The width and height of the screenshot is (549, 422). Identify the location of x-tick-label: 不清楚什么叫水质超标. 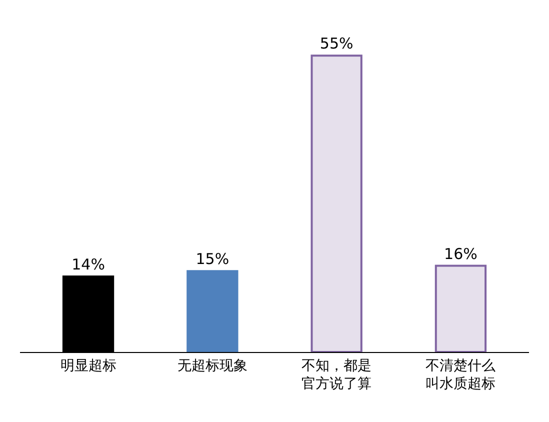
(461, 375).